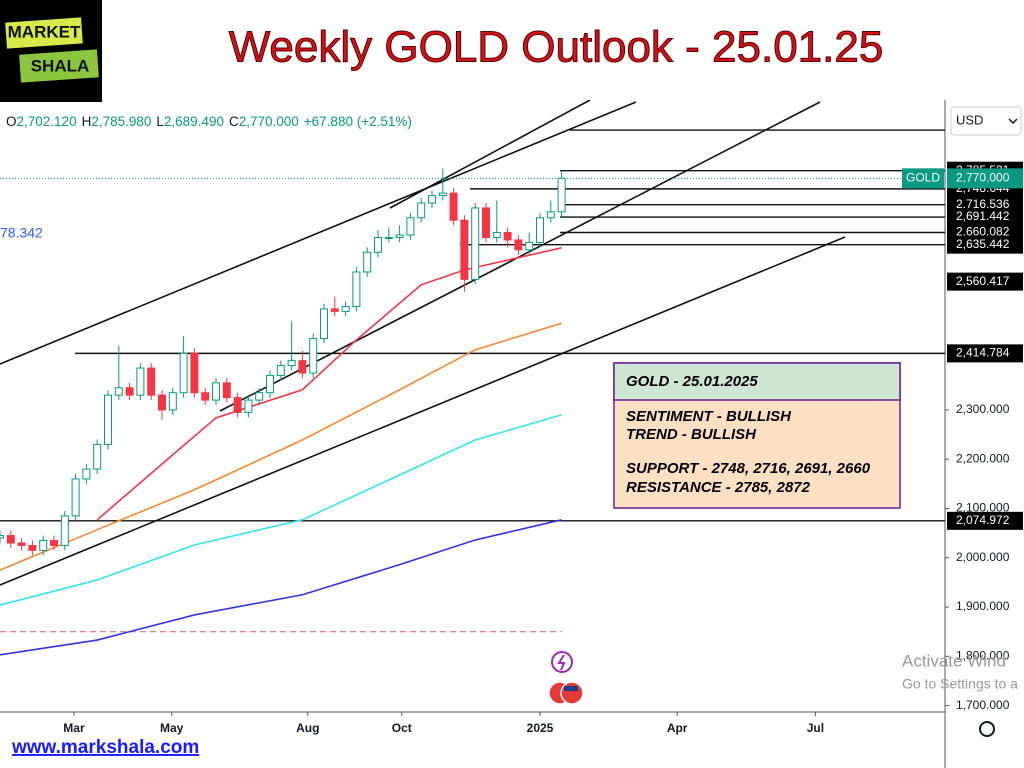 The height and width of the screenshot is (768, 1024). I want to click on level-label: 2,691.442, so click(983, 216).